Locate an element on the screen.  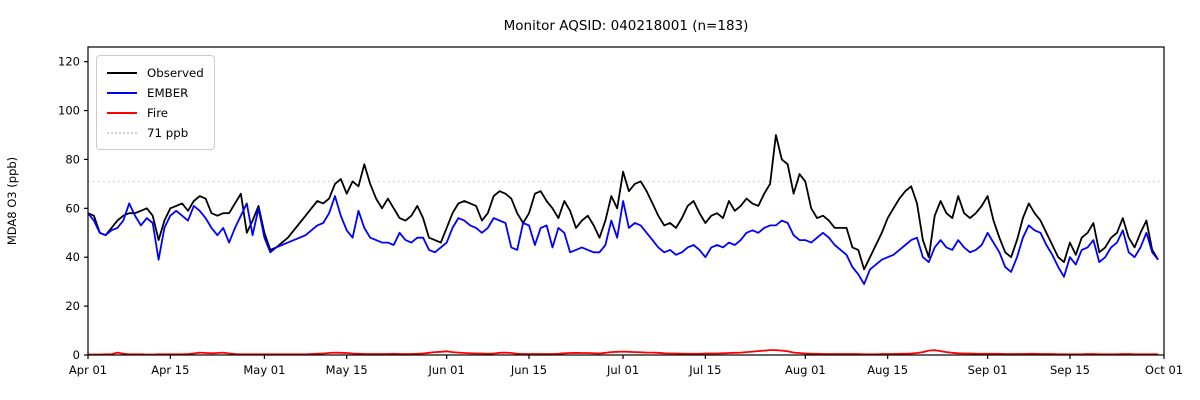
x-tick-label: Sep 15 is located at coordinates (1070, 370).